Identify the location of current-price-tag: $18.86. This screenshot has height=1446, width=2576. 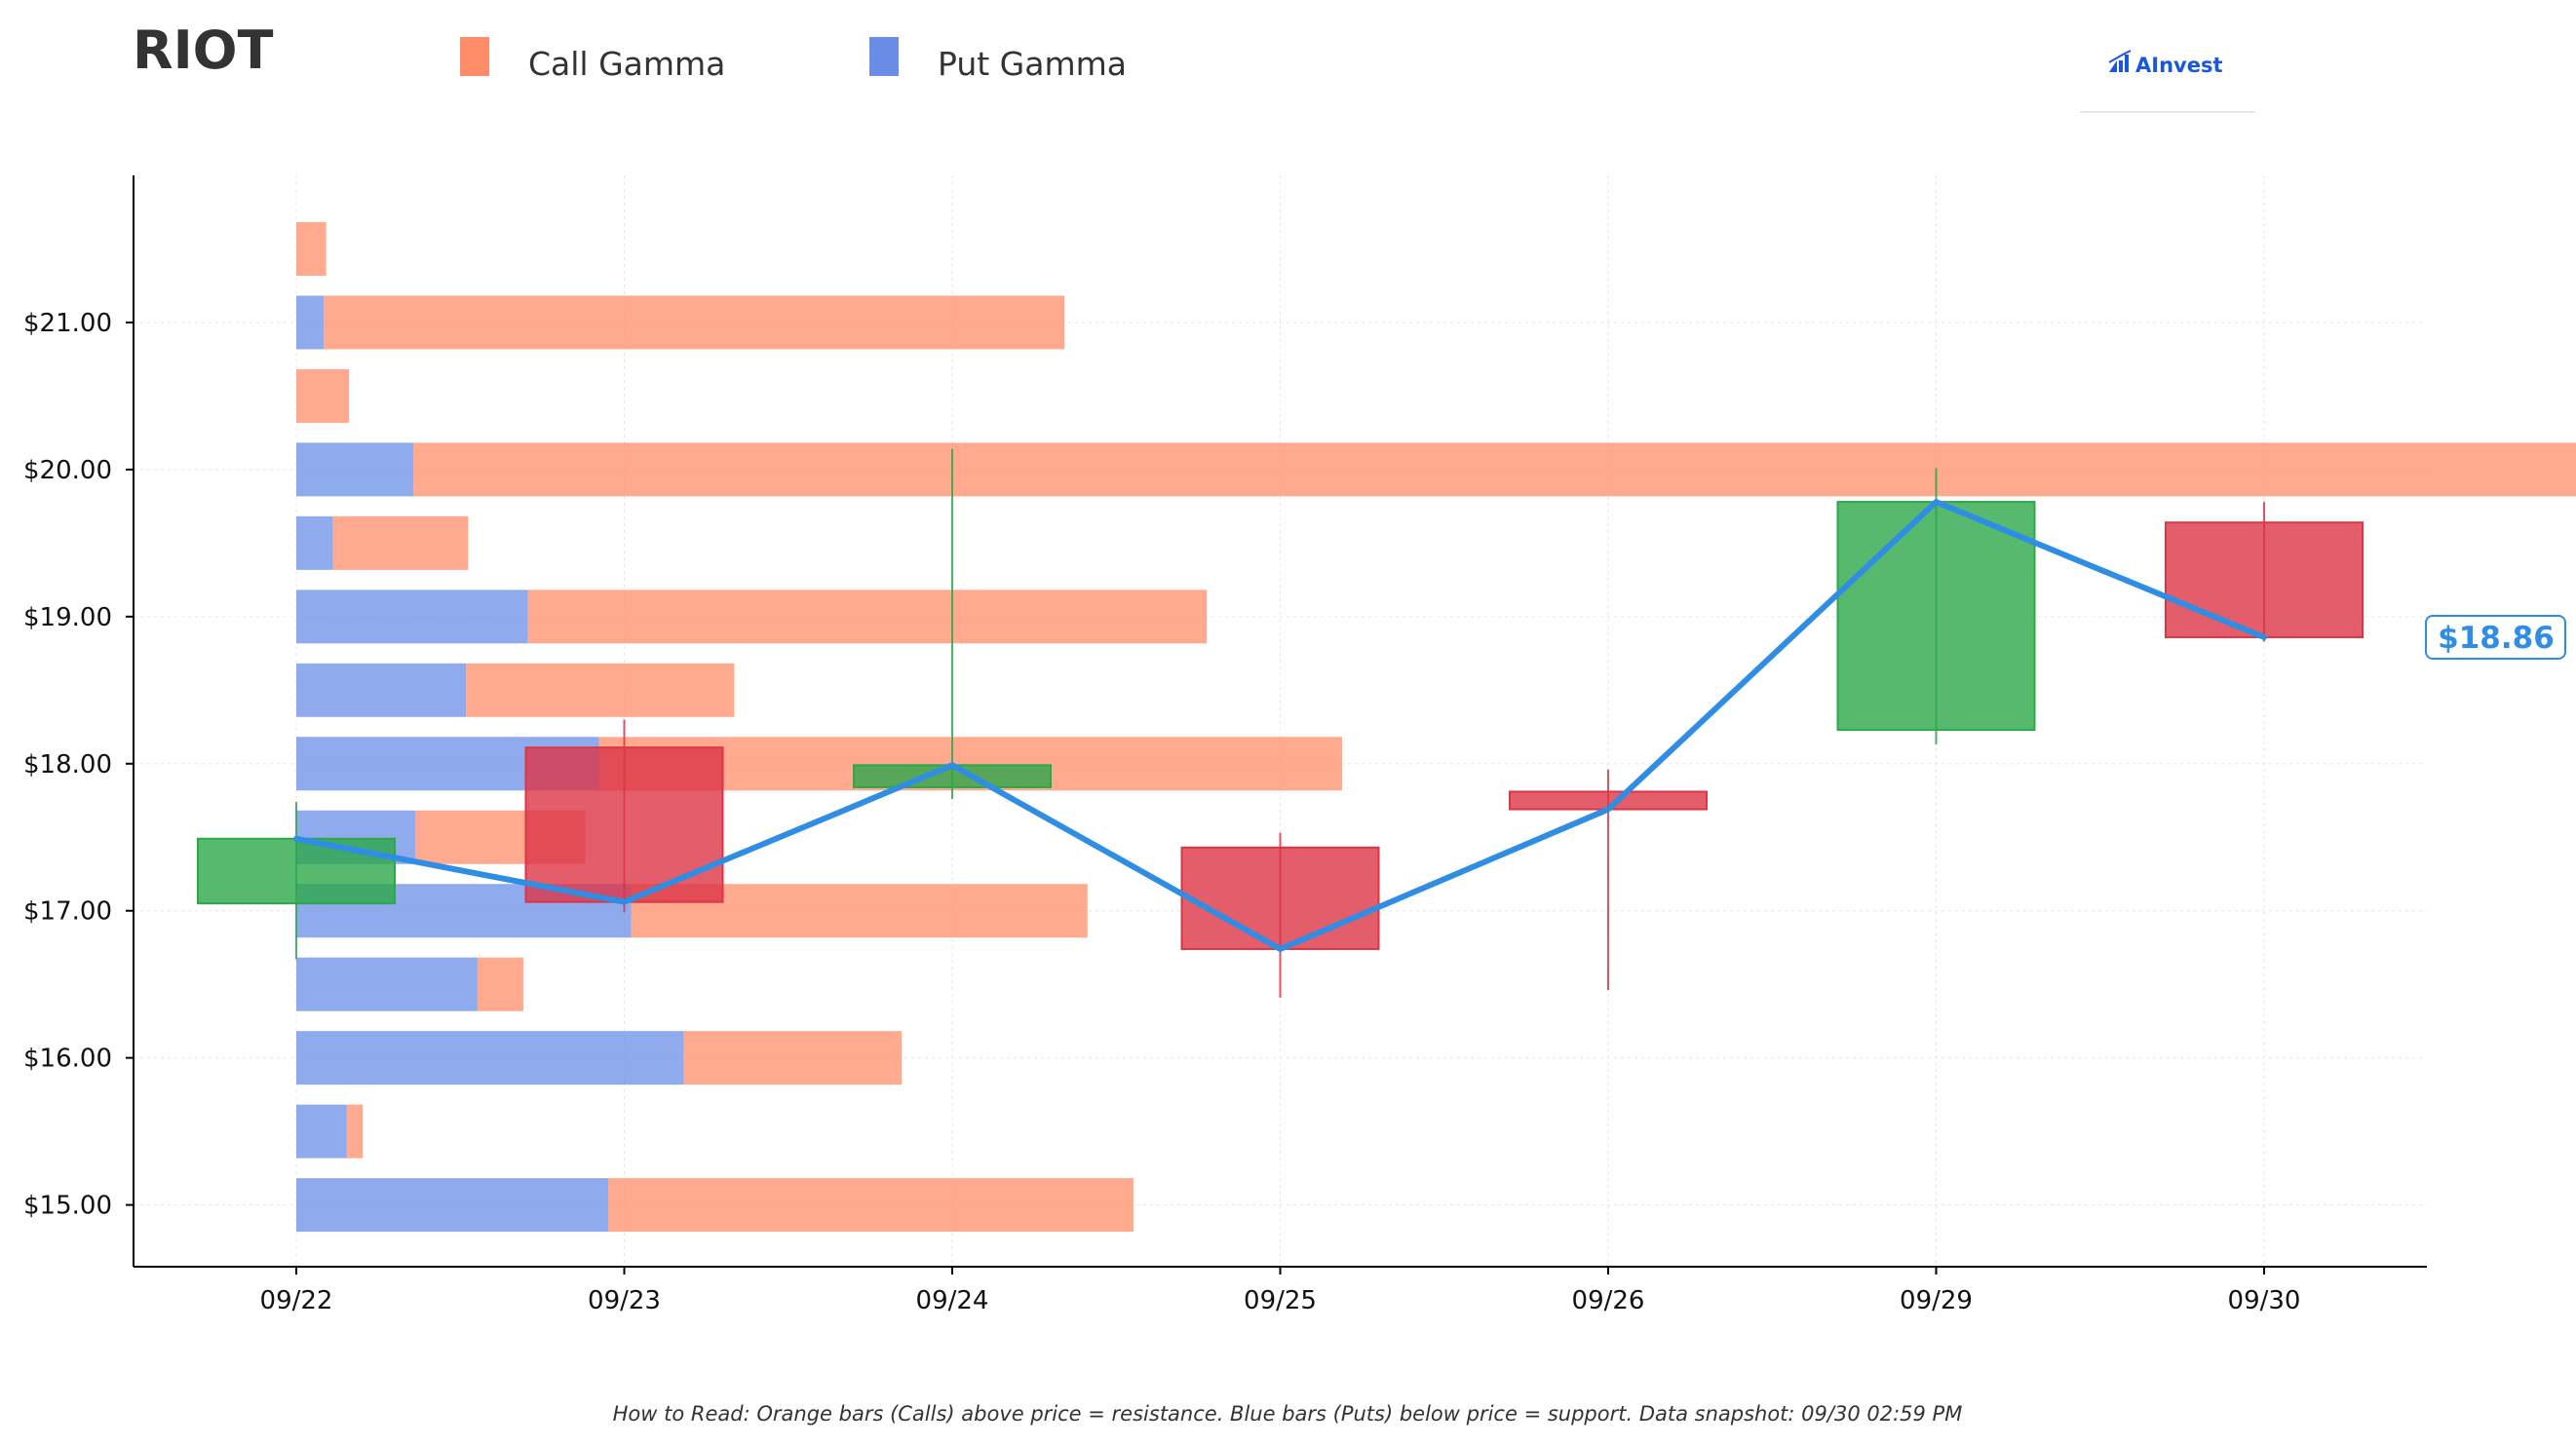
(2495, 637).